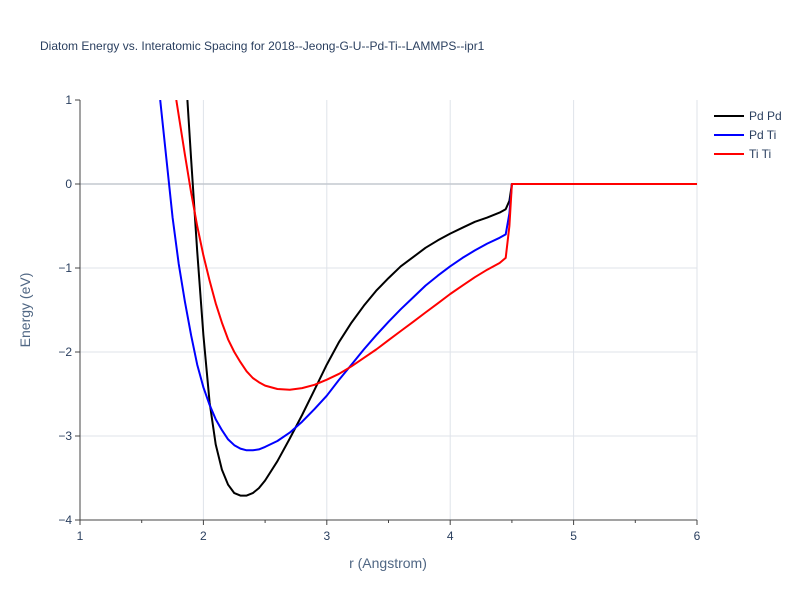  What do you see at coordinates (68, 184) in the screenshot?
I see `y-tick-label: 0` at bounding box center [68, 184].